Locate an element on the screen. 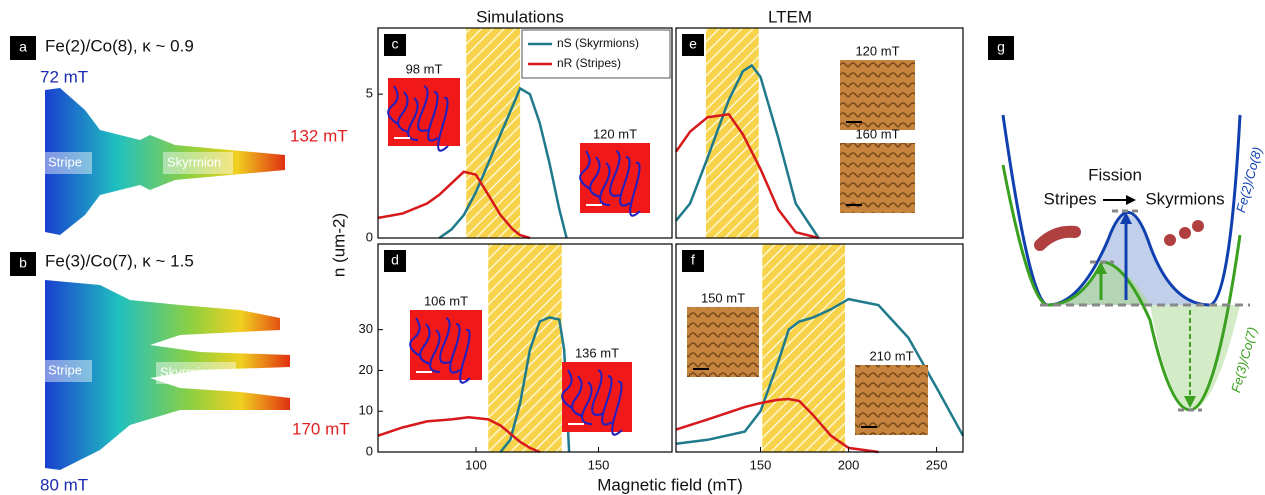  diagram-text: Stripes is located at coordinates (1070, 198).